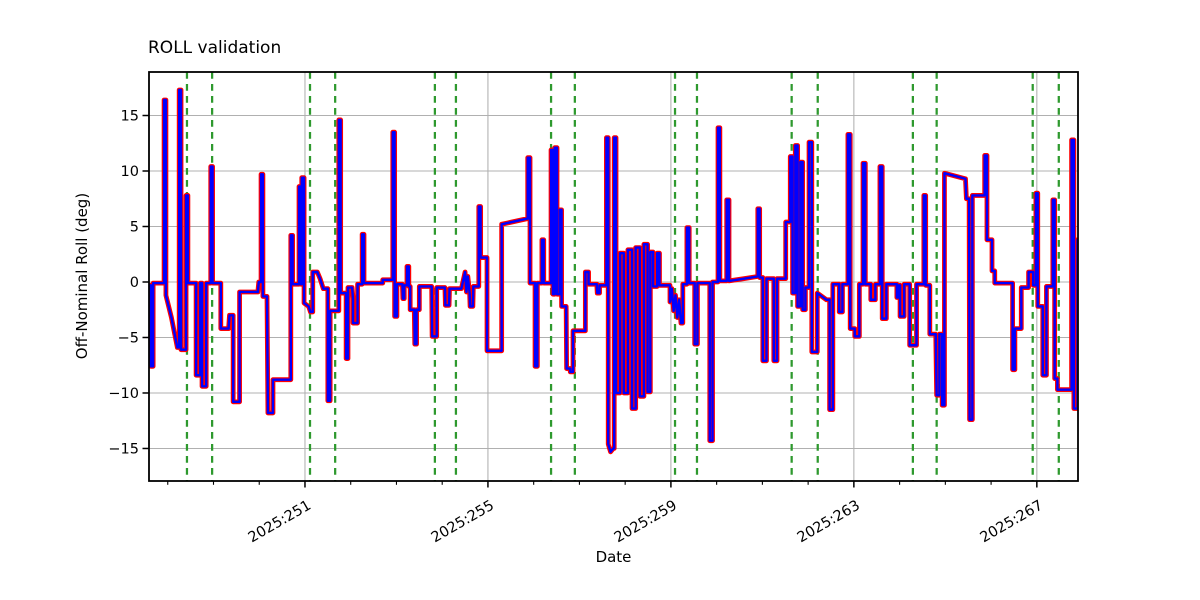 This screenshot has height=600, width=1200. What do you see at coordinates (134, 283) in the screenshot?
I see `tick-label: 0` at bounding box center [134, 283].